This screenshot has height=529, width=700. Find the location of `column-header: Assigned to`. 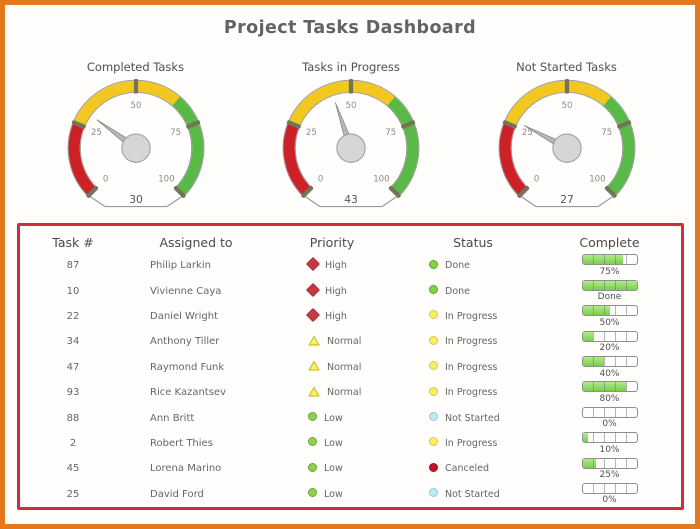

column-header: Assigned to is located at coordinates (196, 242).